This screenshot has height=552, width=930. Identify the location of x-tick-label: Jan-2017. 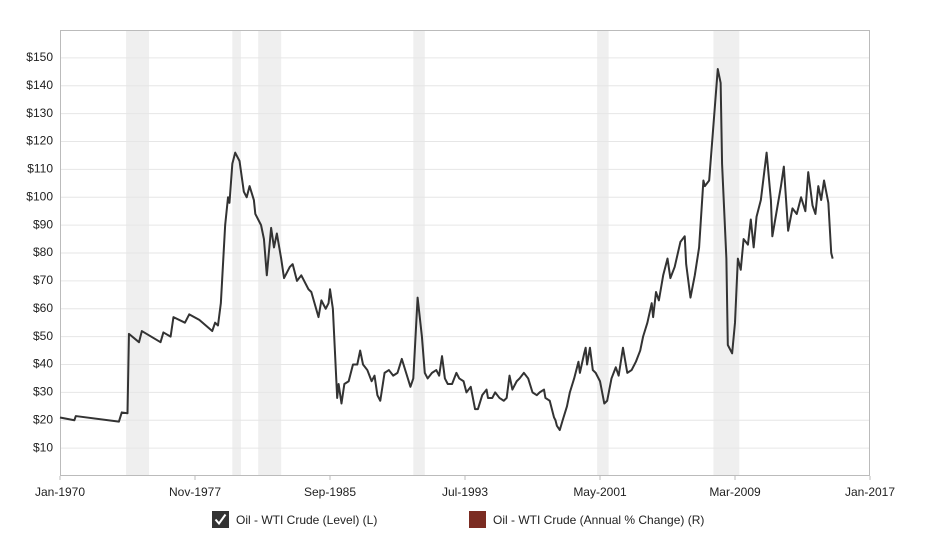
(870, 492).